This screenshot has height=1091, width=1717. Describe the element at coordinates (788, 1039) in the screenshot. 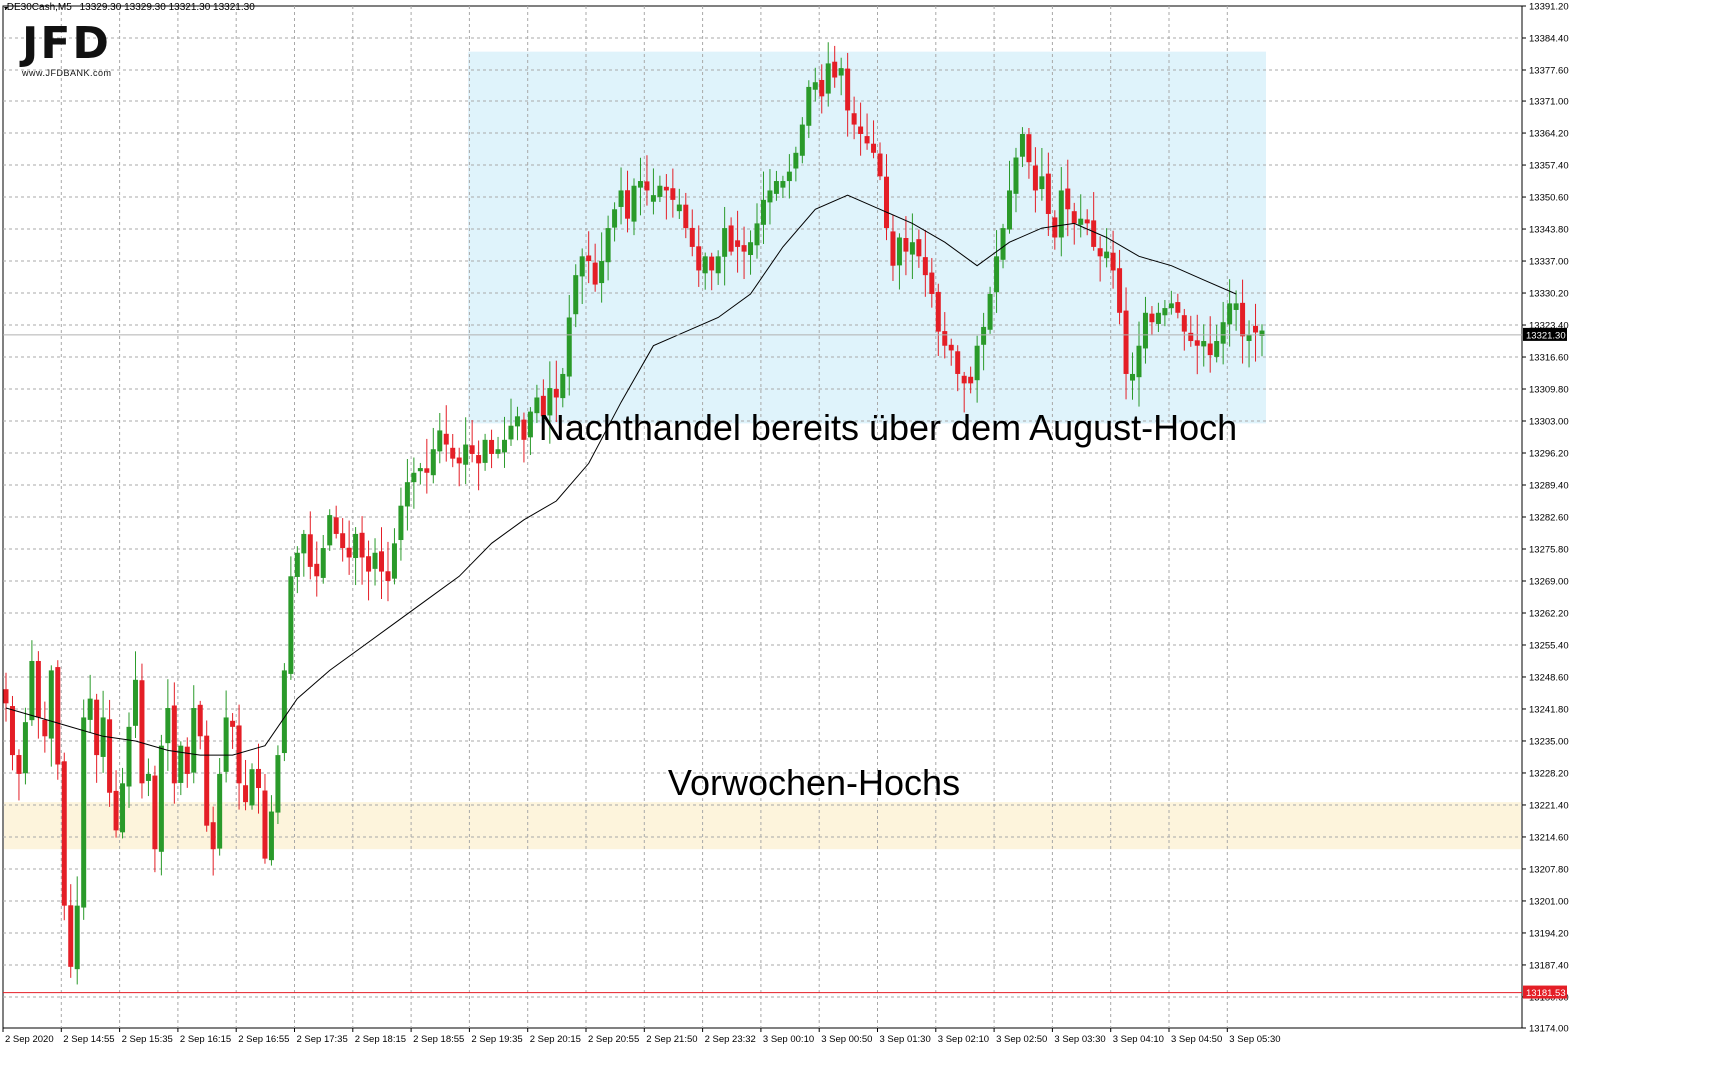

I see `x-tick-label: 3 Sep 00:10` at that location.